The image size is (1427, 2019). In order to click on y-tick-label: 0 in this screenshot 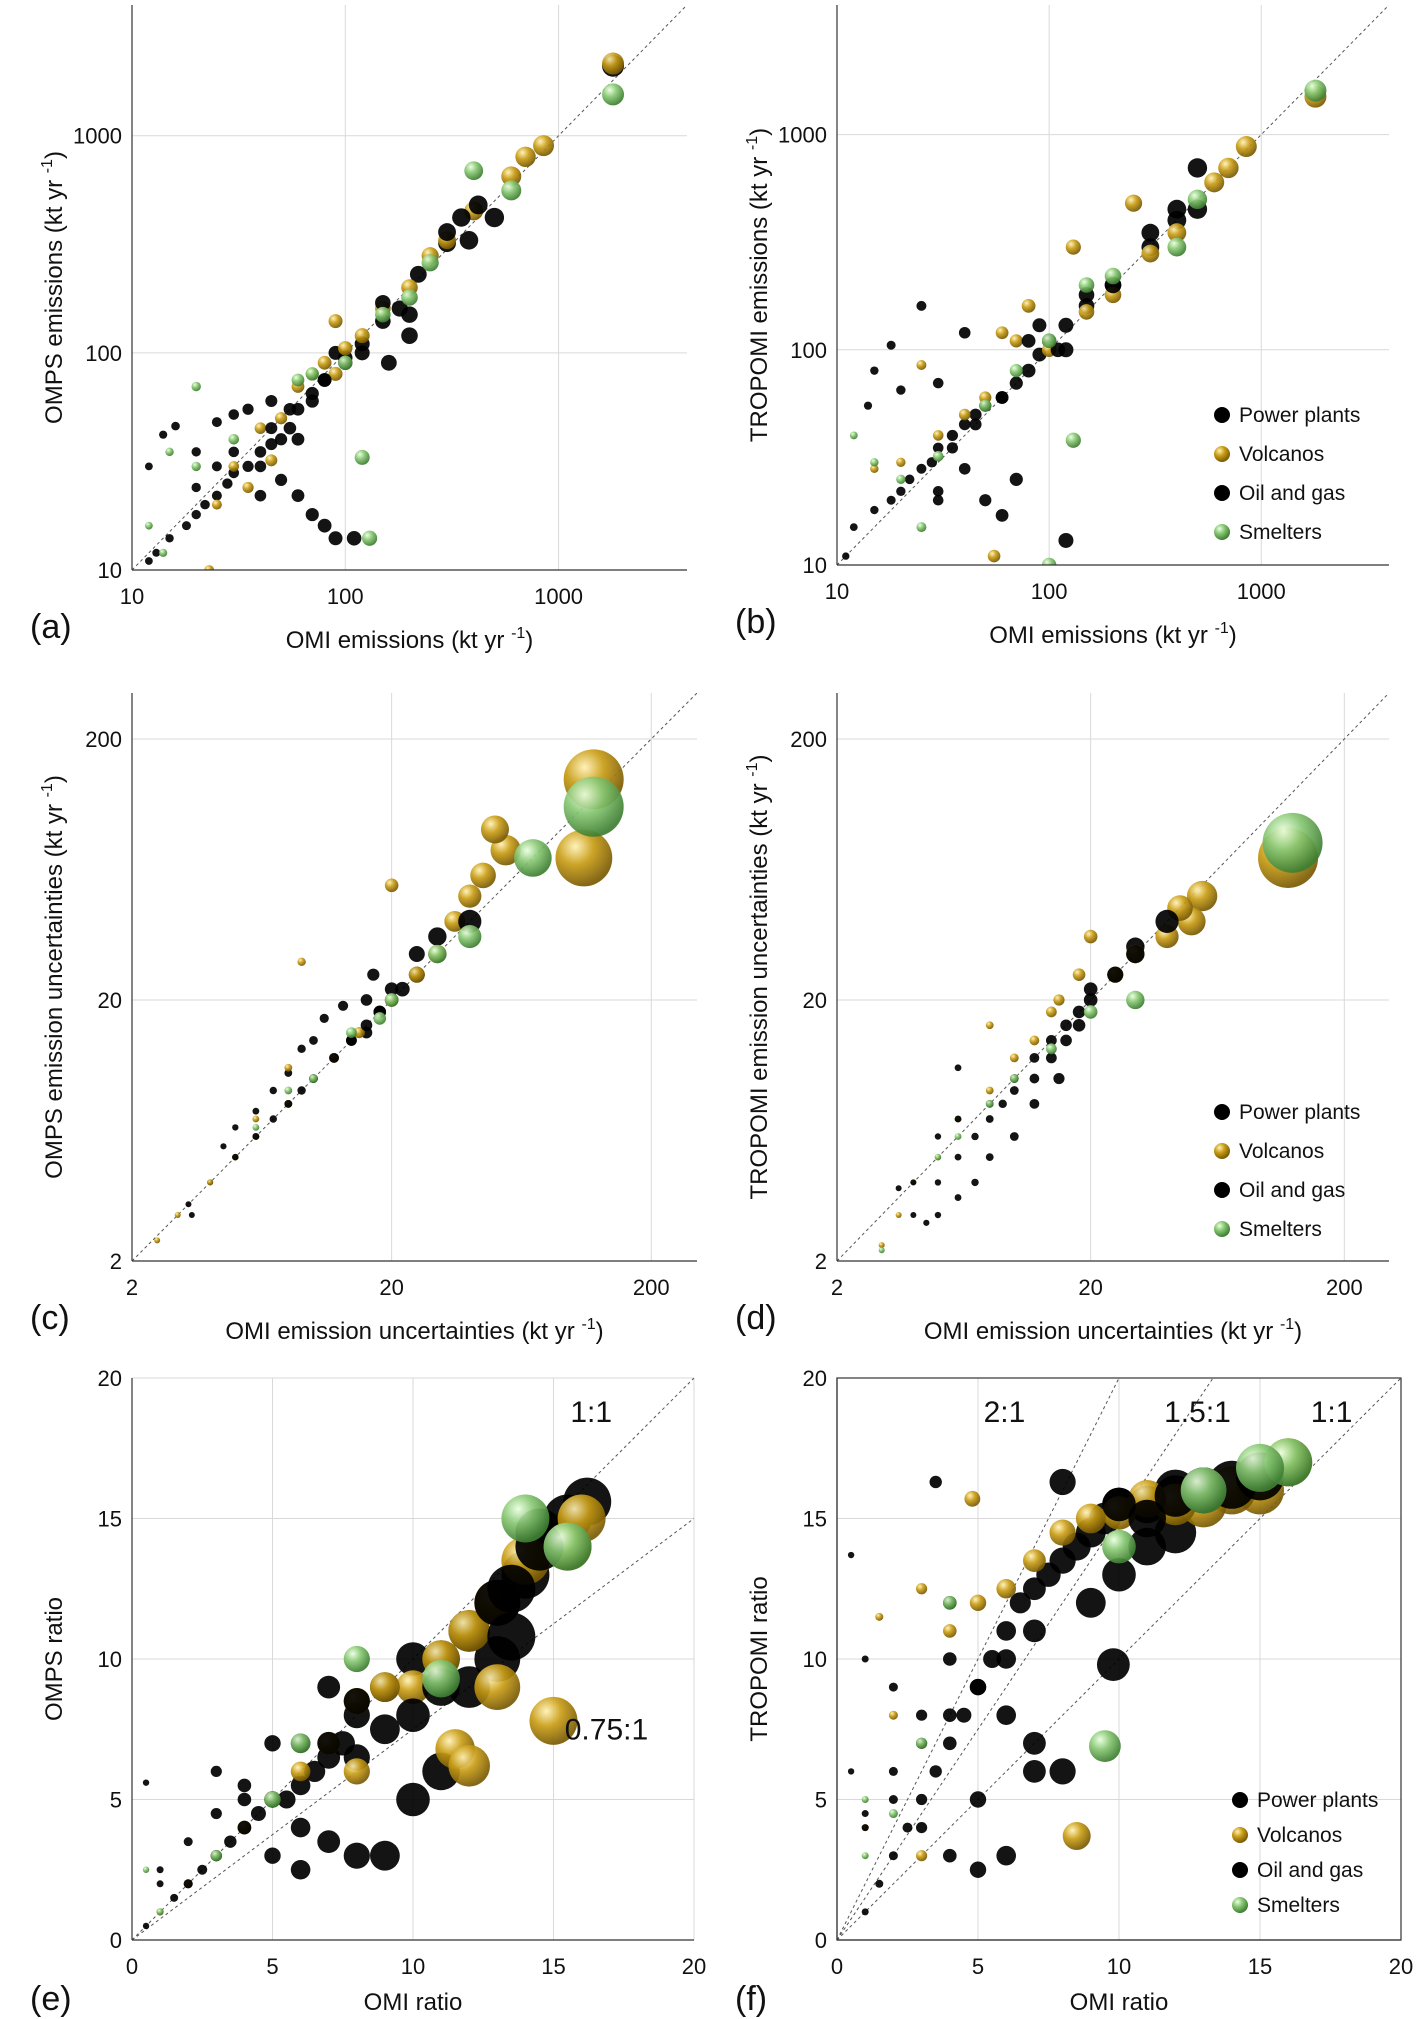, I will do `click(821, 1940)`.